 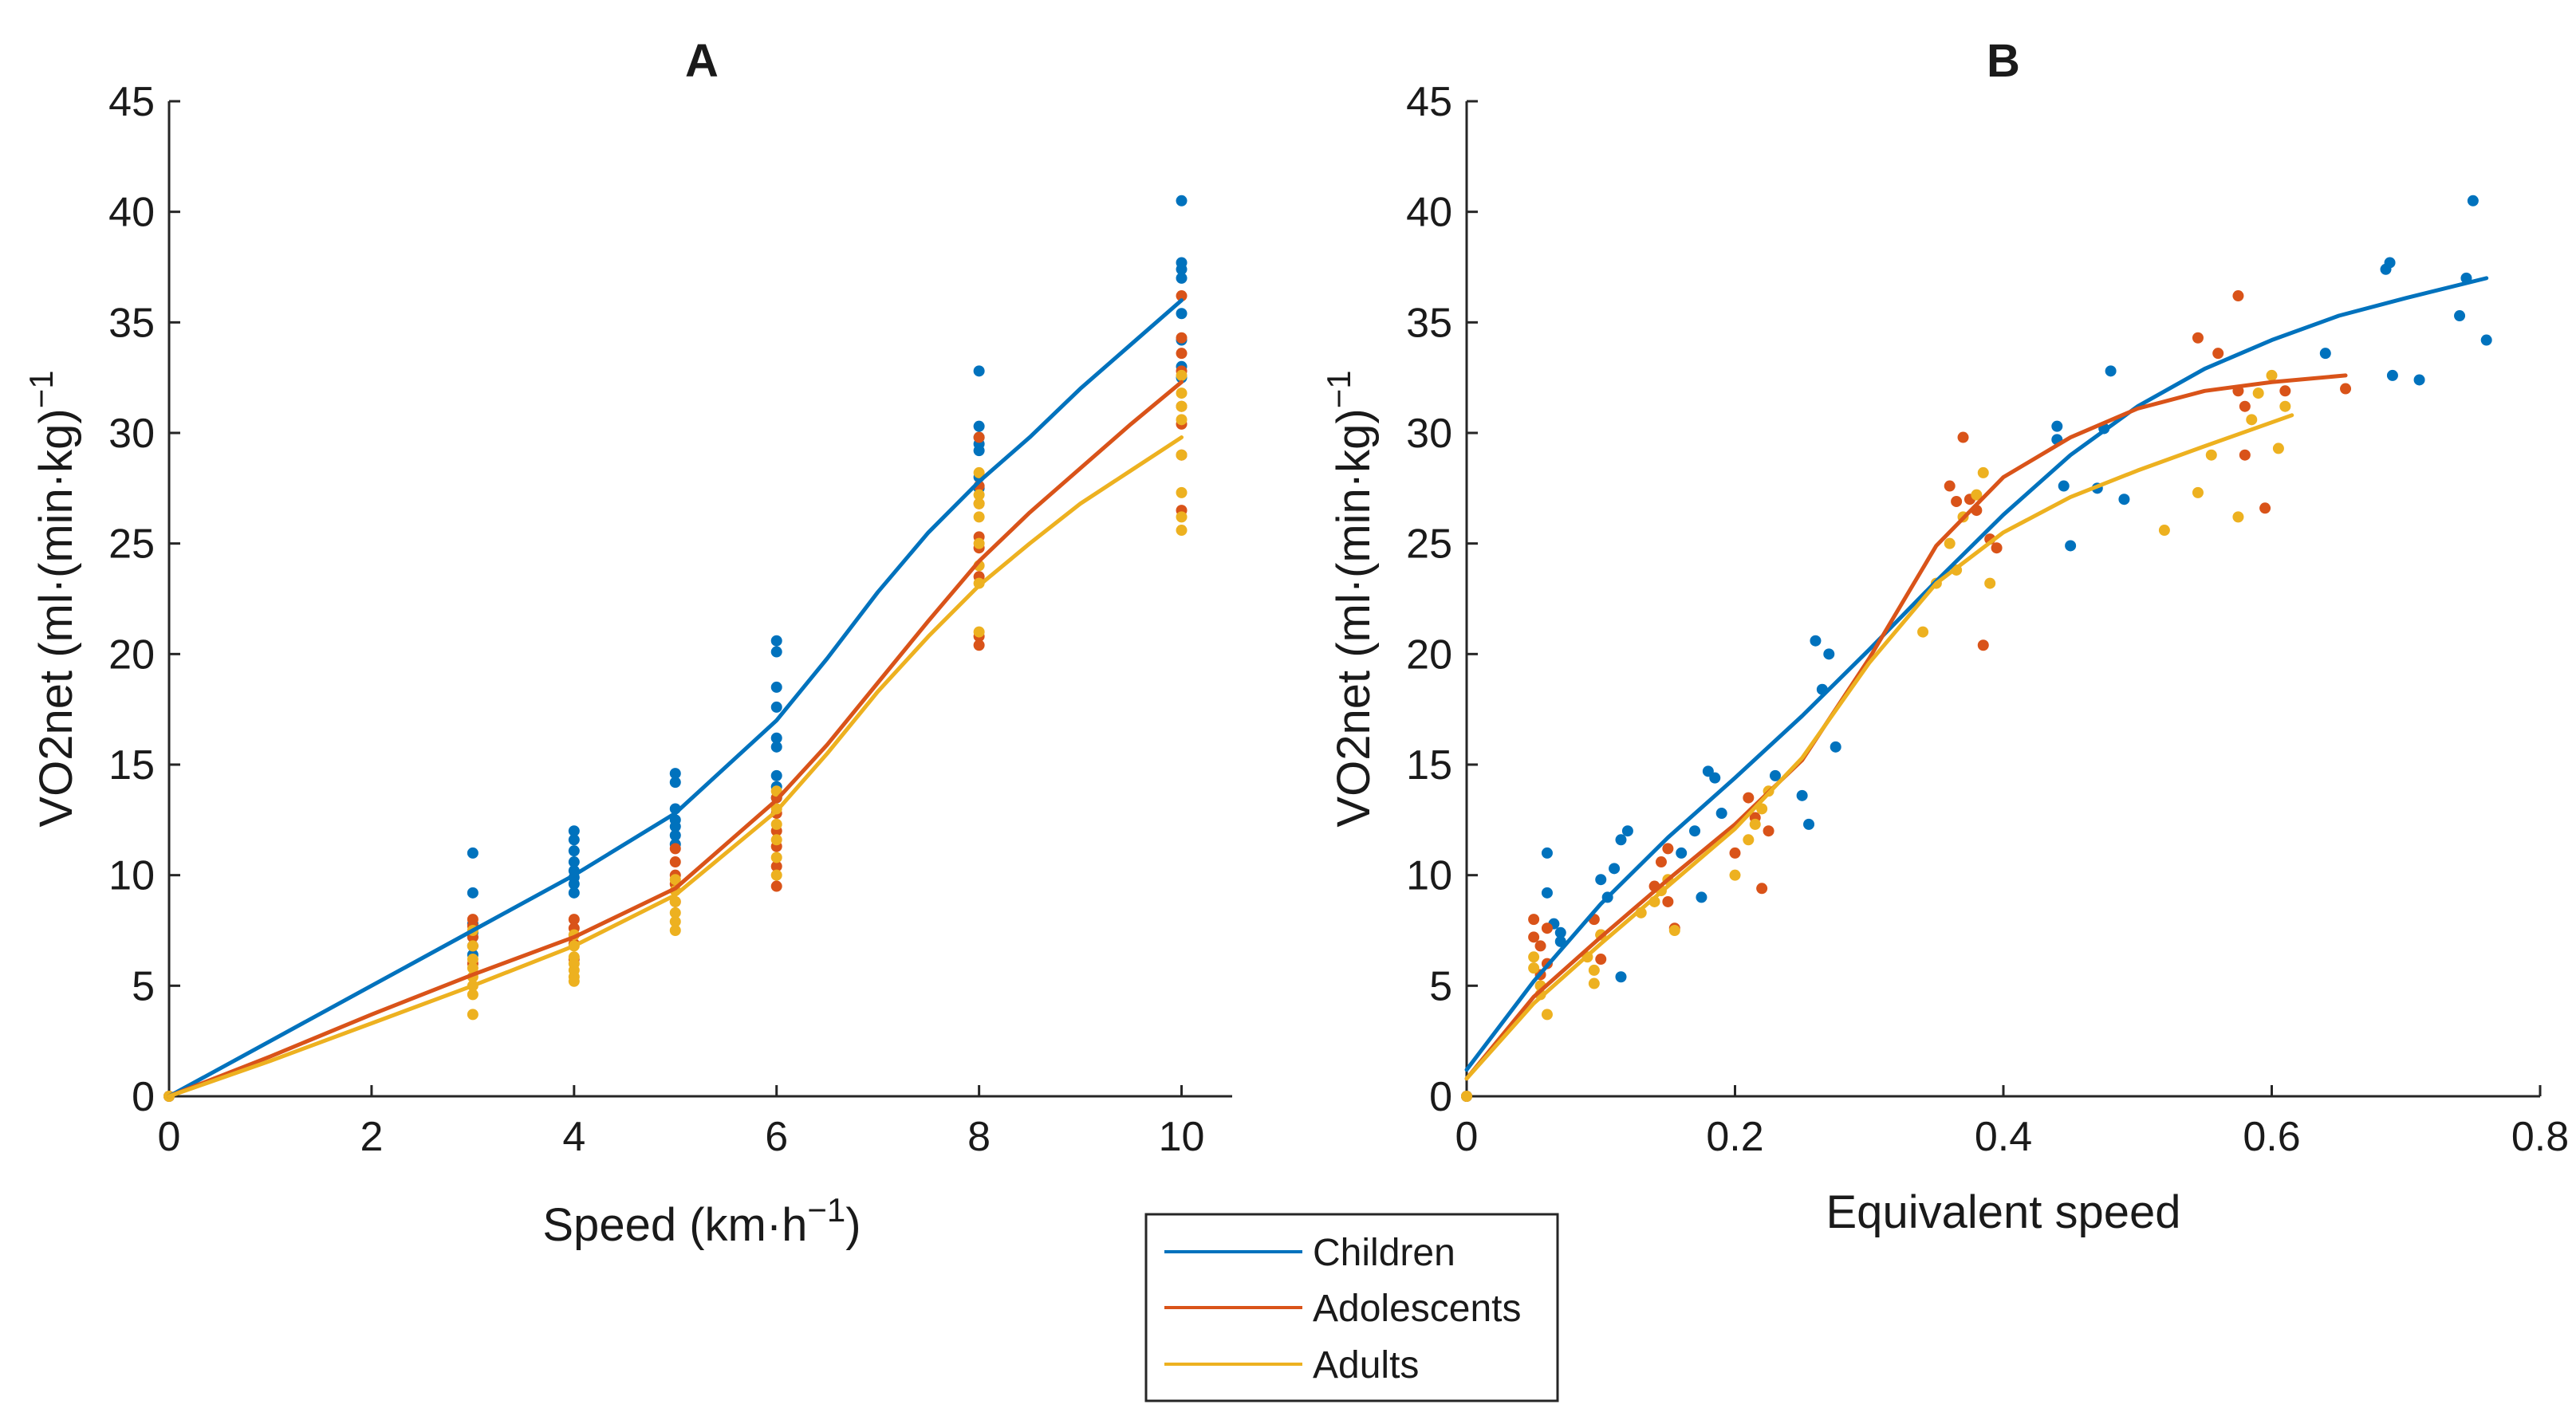 I want to click on panel-a-x-tick-label: 8, so click(x=979, y=1137).